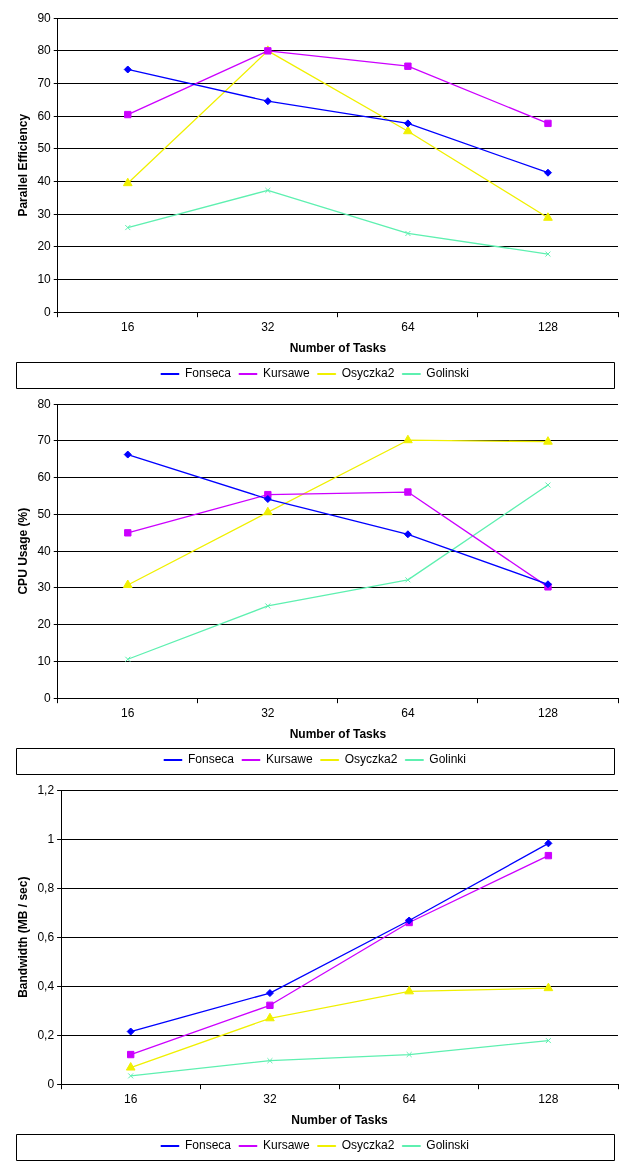 Image resolution: width=638 pixels, height=1176 pixels. What do you see at coordinates (46, 789) in the screenshot?
I see `y-tick-label: 1,2` at bounding box center [46, 789].